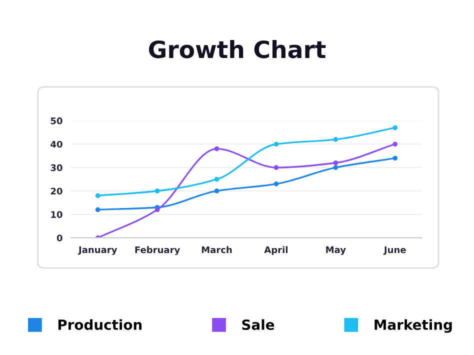 This screenshot has height=355, width=474. What do you see at coordinates (56, 120) in the screenshot?
I see `y-tick-label: 50` at bounding box center [56, 120].